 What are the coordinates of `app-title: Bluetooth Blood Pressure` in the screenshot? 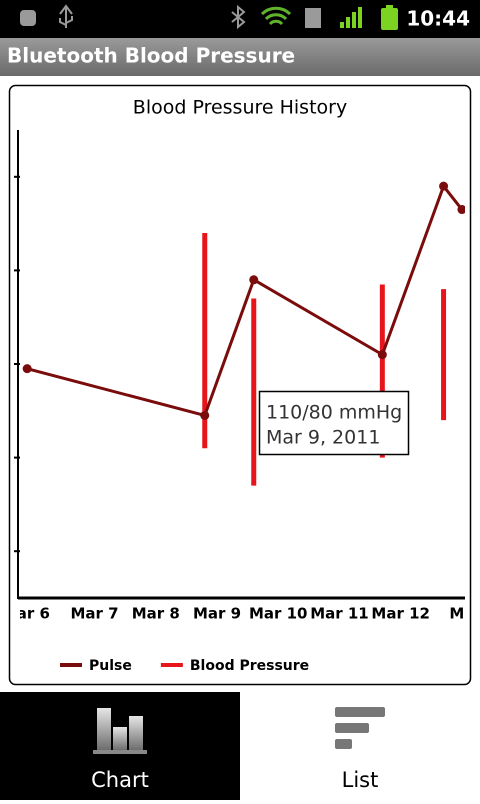 It's located at (151, 56).